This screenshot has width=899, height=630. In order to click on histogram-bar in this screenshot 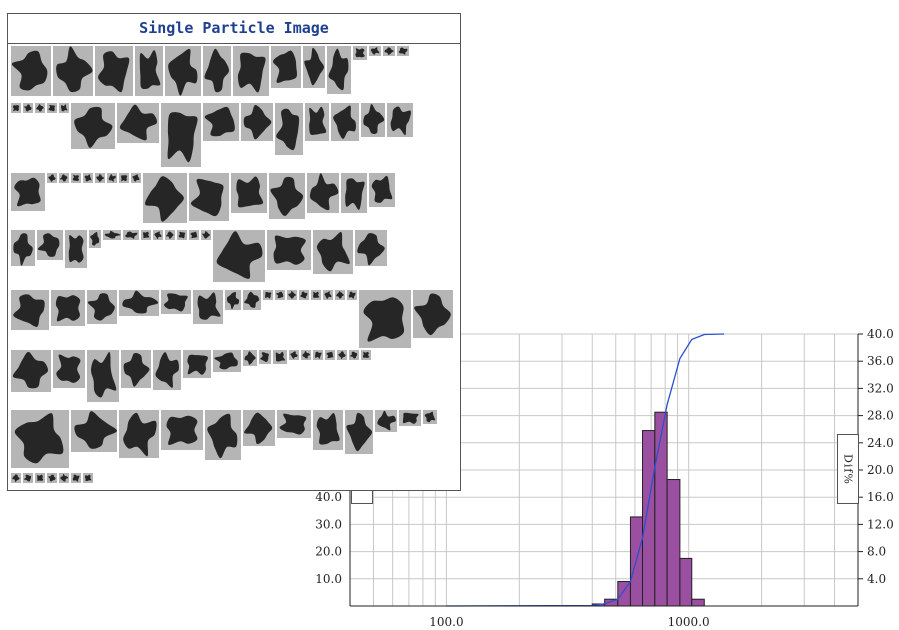, I will do `click(661, 509)`.